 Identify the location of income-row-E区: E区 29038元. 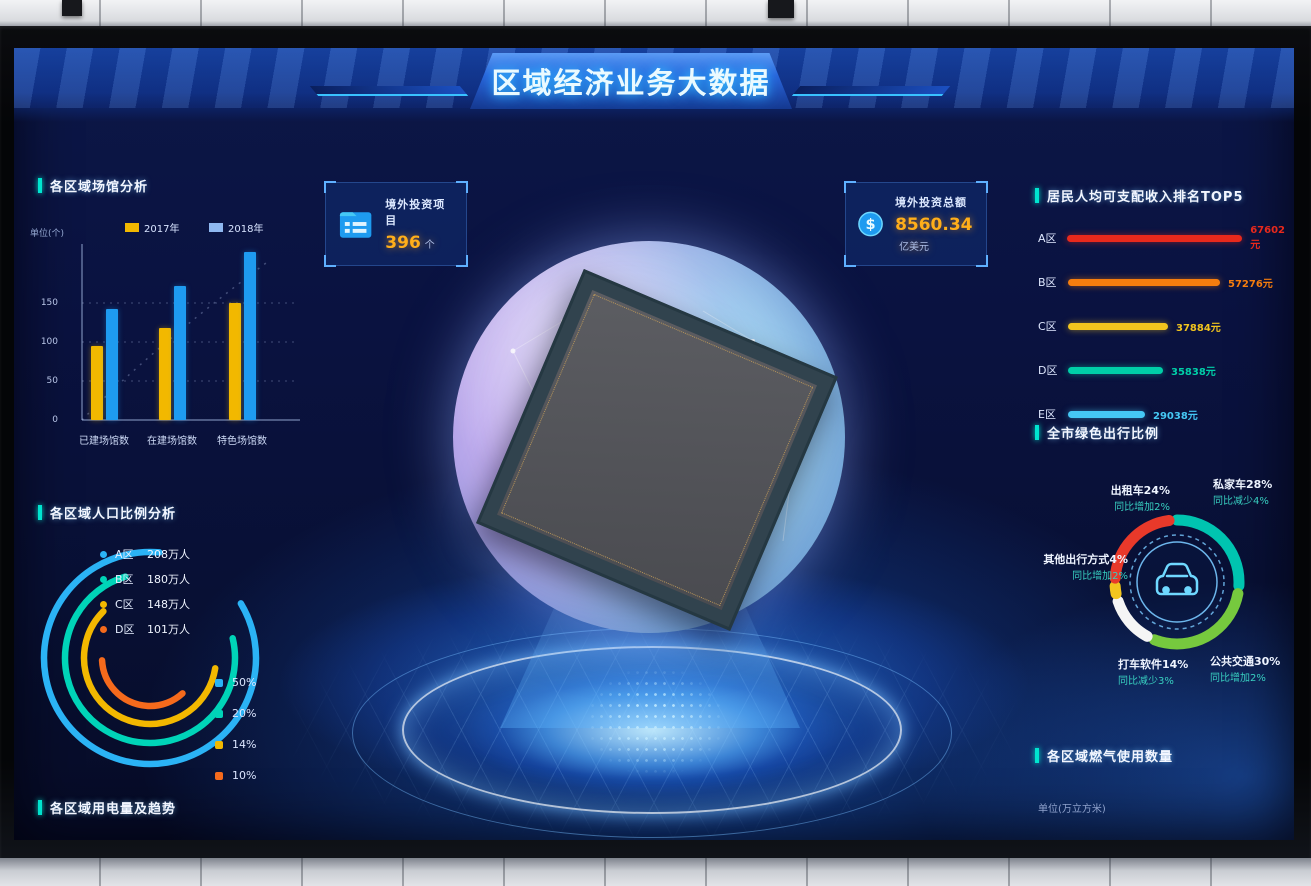
(1118, 414).